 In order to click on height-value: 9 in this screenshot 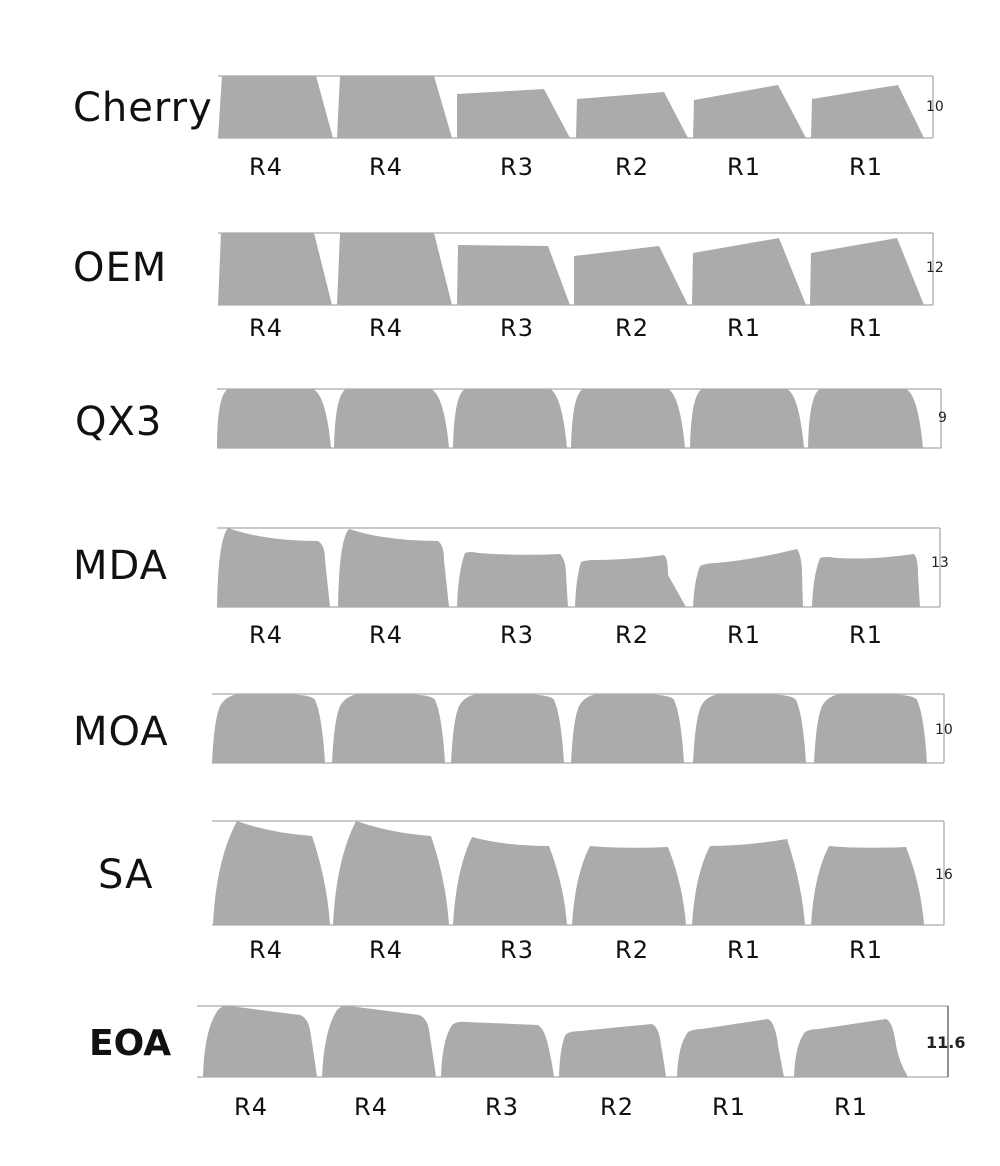, I will do `click(942, 418)`.